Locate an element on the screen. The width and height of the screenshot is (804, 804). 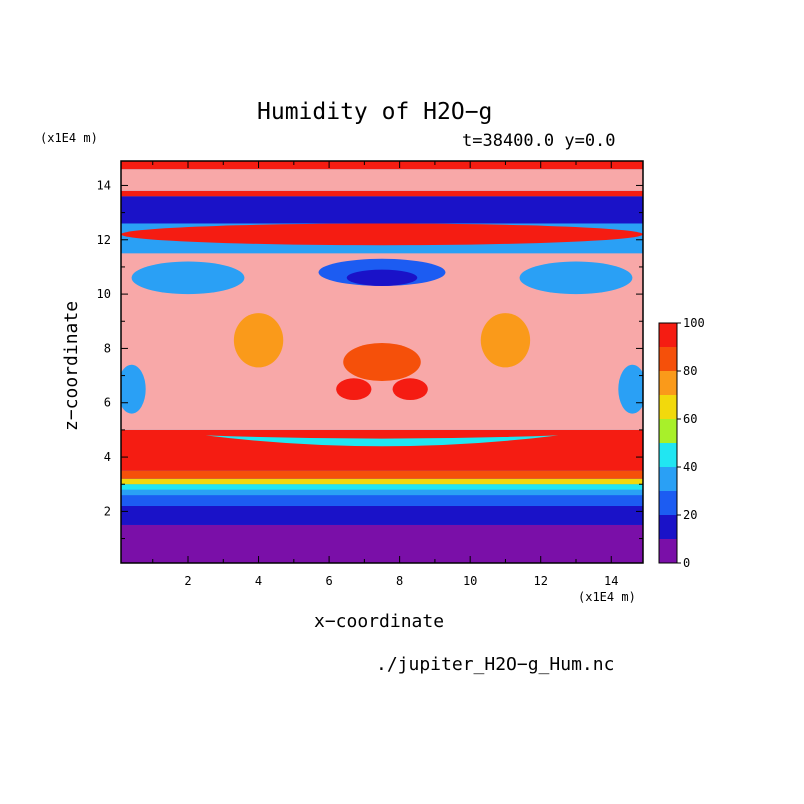
x-tick-label-5: 12 is located at coordinates (540, 581).